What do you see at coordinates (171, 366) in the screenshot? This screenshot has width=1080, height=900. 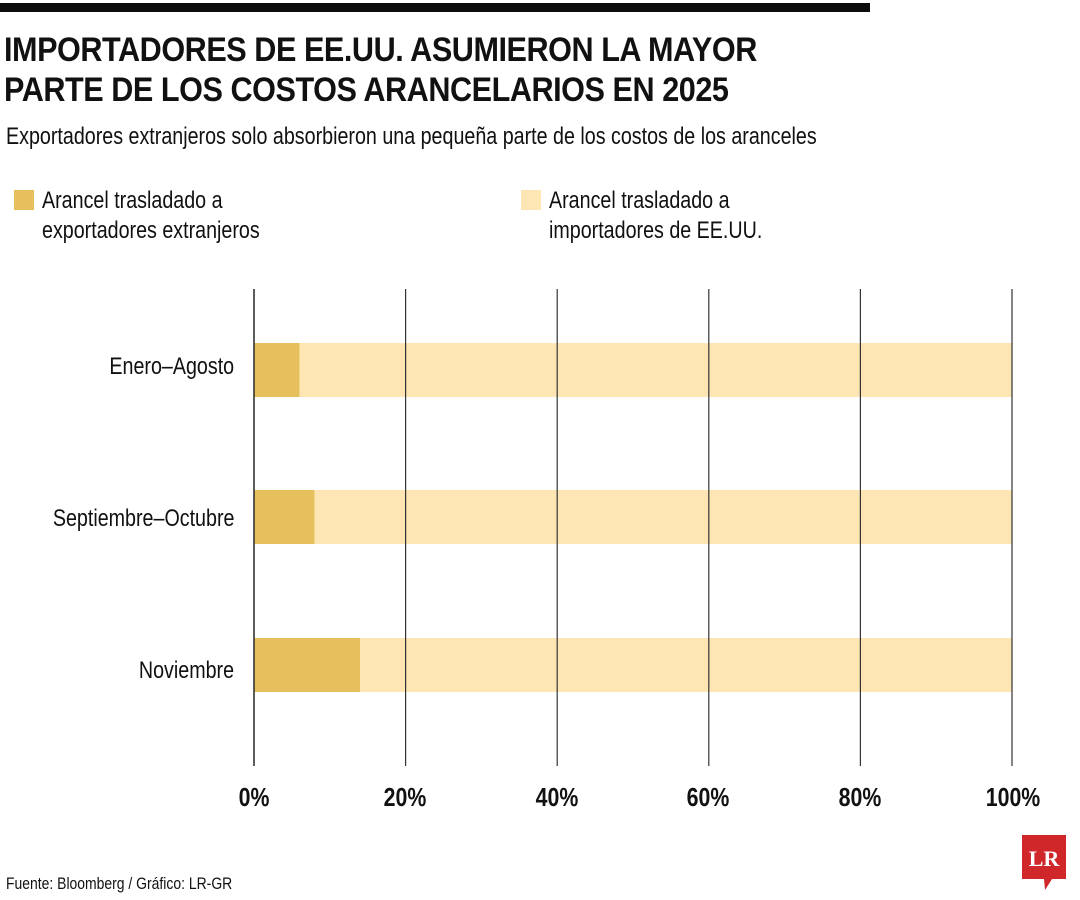 I see `category-label: Enero–Agosto` at bounding box center [171, 366].